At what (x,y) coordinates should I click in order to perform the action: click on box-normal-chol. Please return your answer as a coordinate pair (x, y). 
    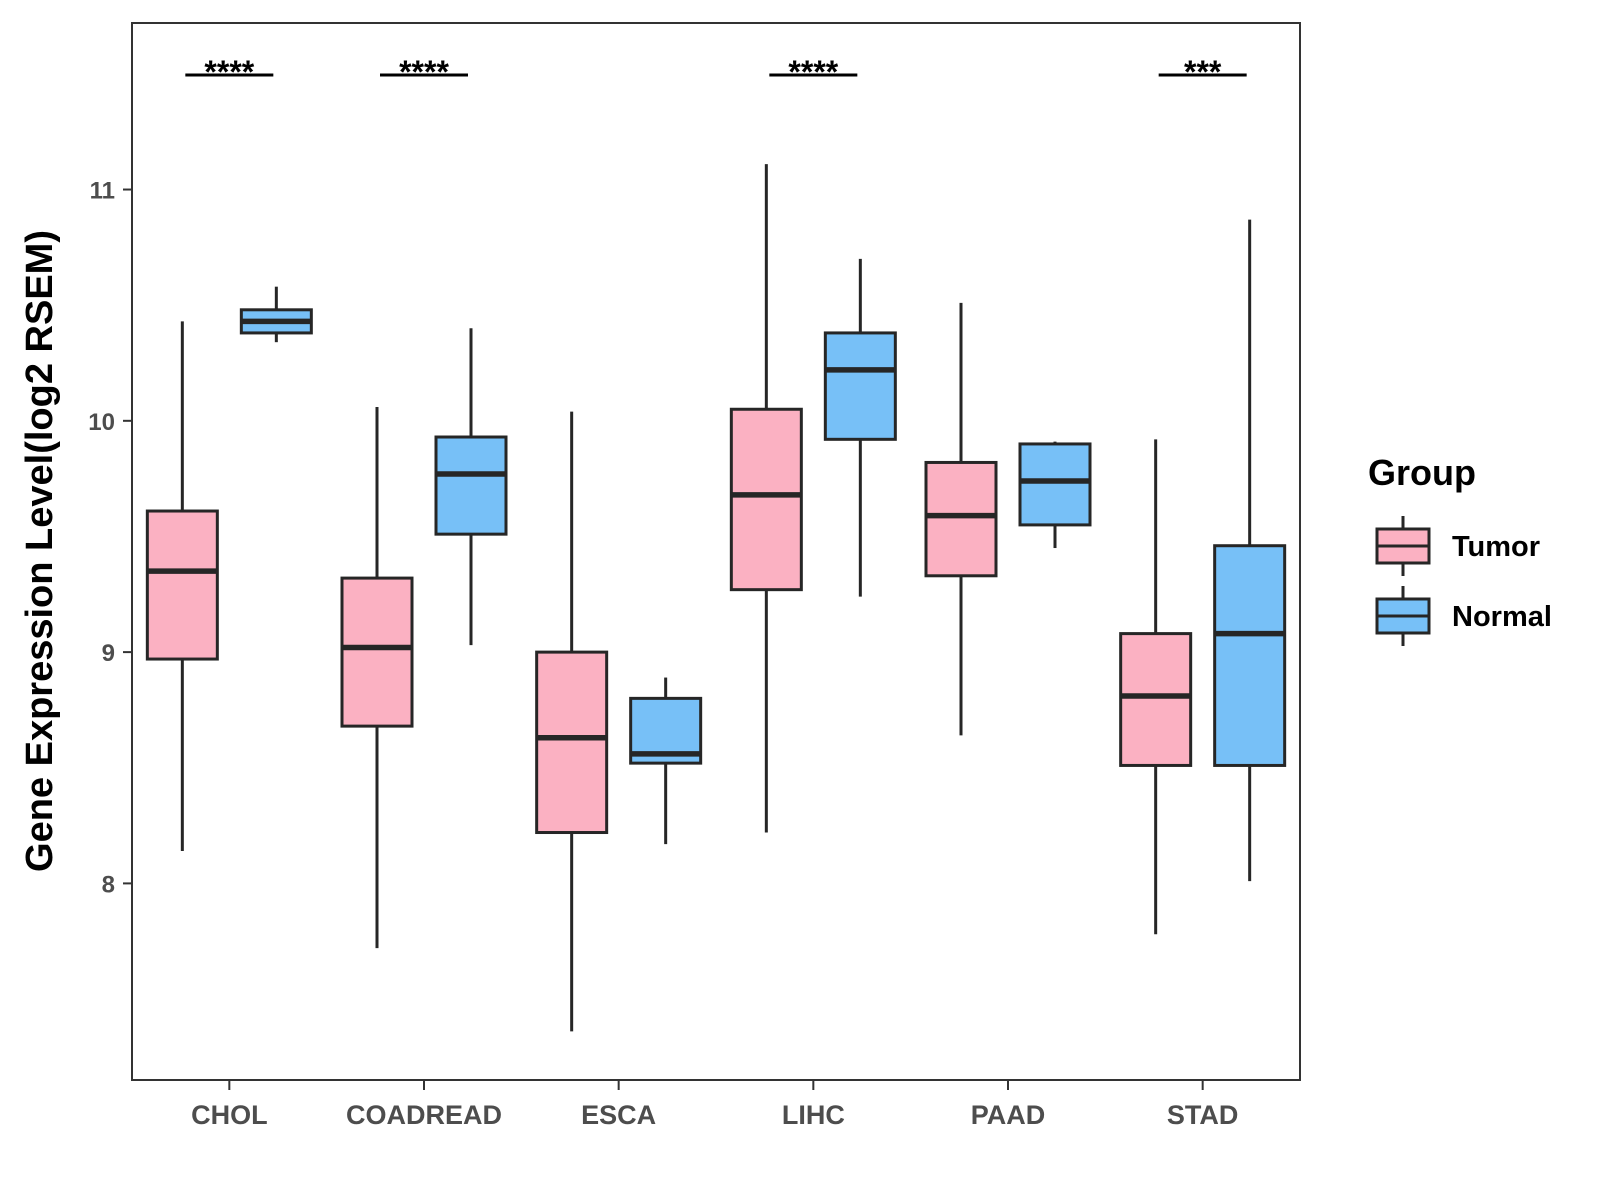
    Looking at the image, I should click on (276, 314).